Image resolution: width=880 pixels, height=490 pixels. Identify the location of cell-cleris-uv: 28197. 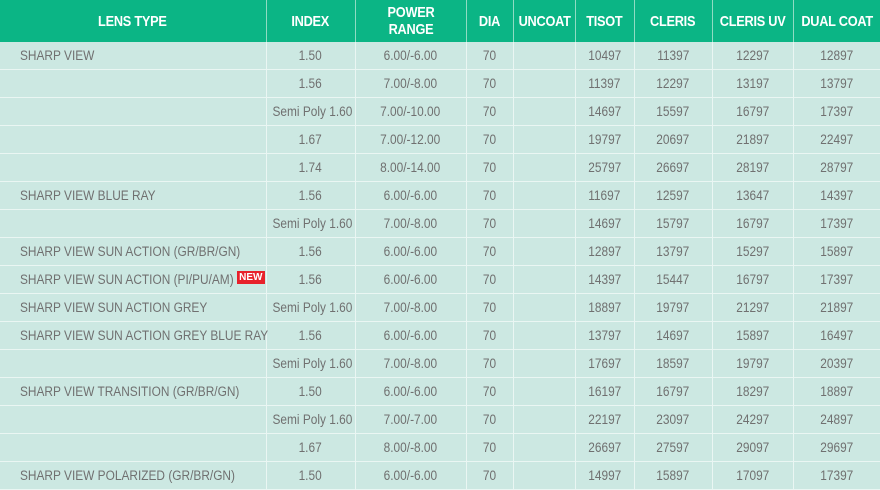
(753, 167).